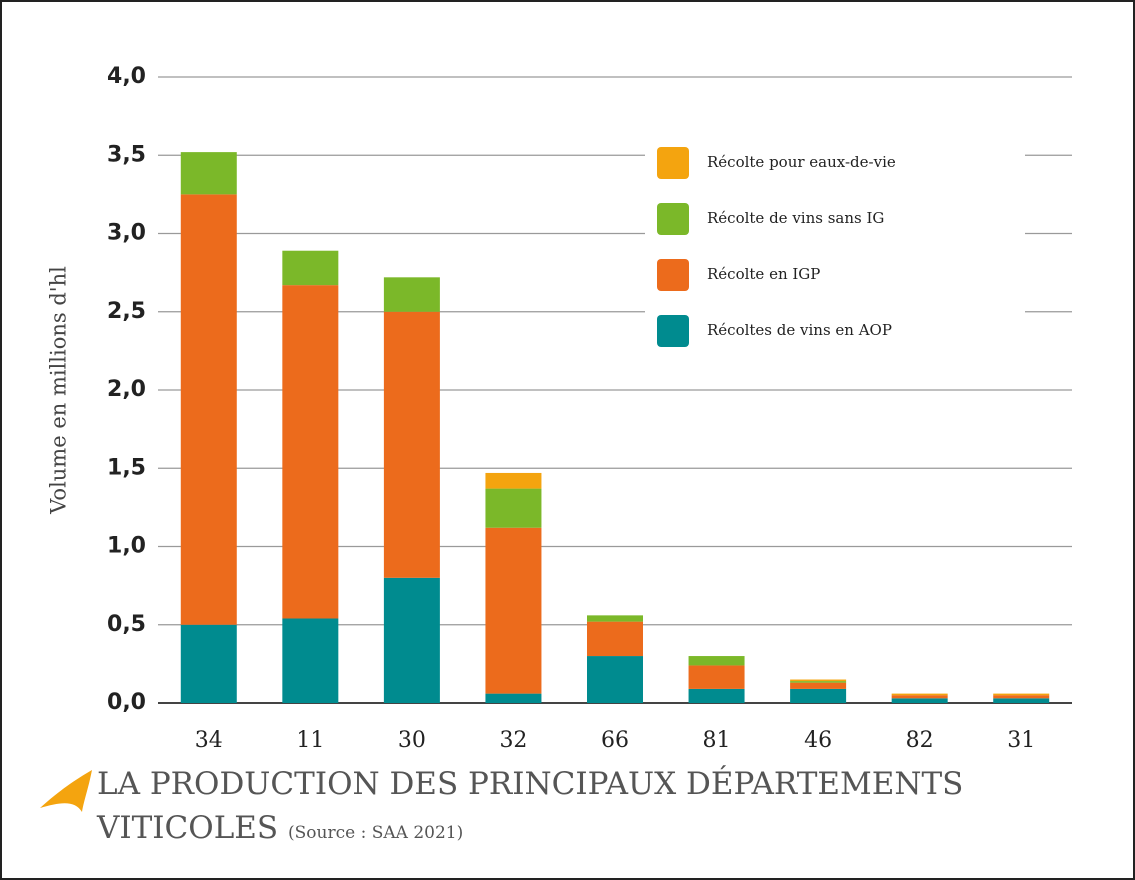  What do you see at coordinates (763, 274) in the screenshot?
I see `legend-label: Récolte en IGP` at bounding box center [763, 274].